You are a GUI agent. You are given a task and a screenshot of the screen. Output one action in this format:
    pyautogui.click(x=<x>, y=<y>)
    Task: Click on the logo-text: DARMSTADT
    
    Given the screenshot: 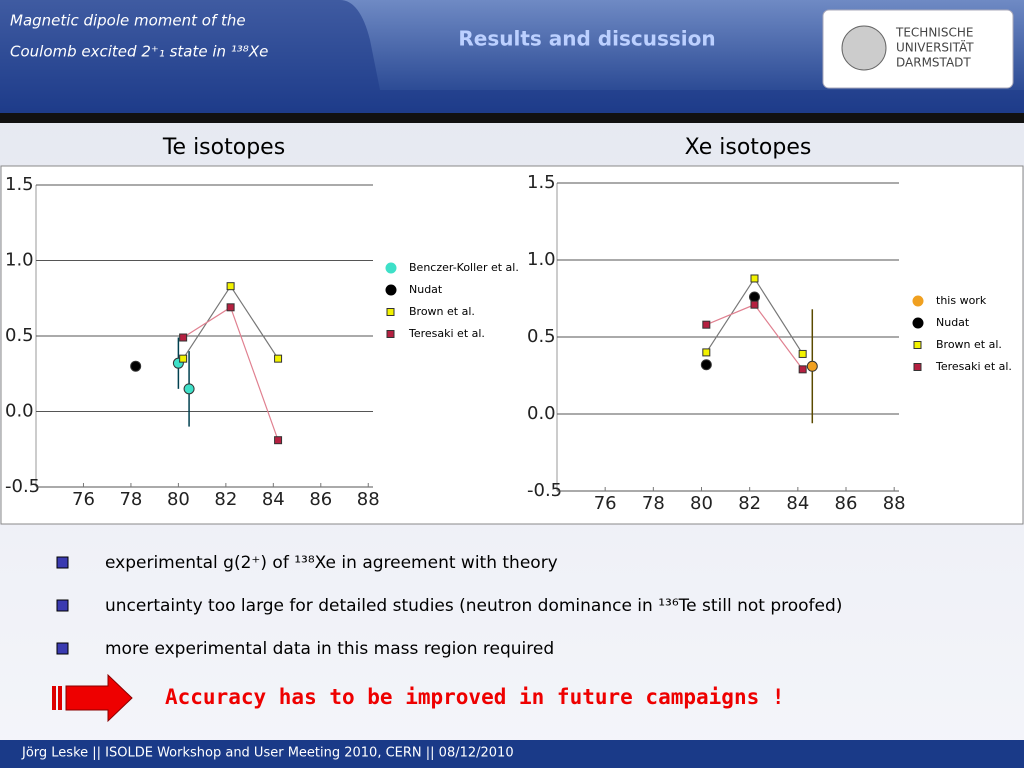 What is the action you would take?
    pyautogui.click(x=933, y=63)
    